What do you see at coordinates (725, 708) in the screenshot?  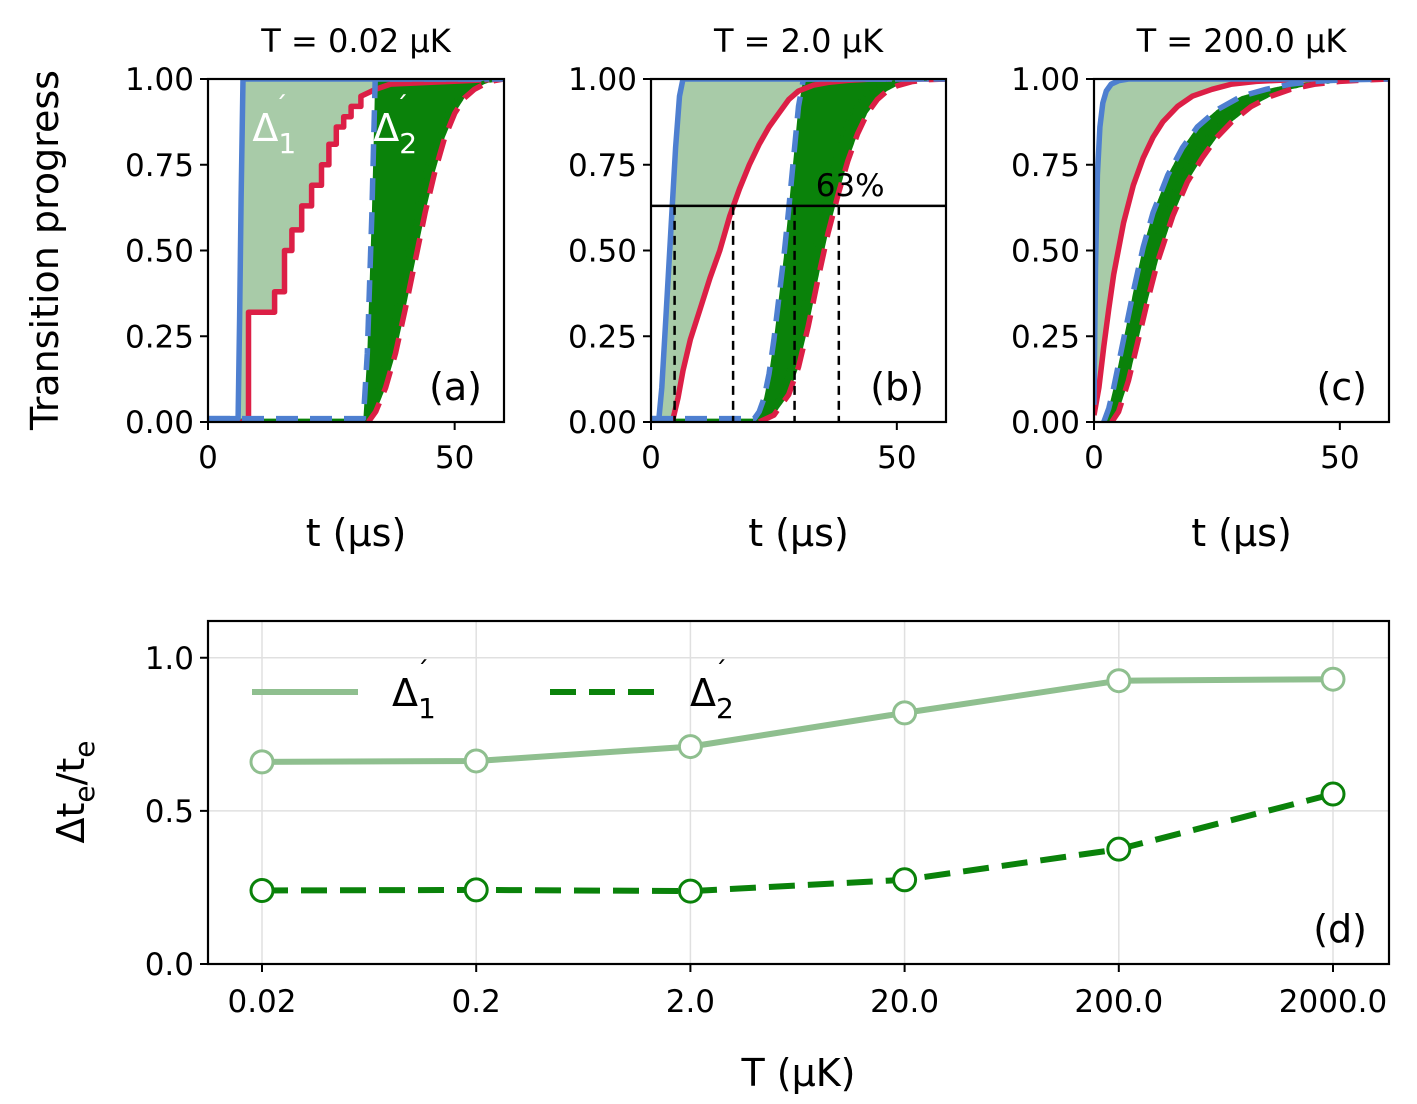 I see `legend-label-sub: 2` at bounding box center [725, 708].